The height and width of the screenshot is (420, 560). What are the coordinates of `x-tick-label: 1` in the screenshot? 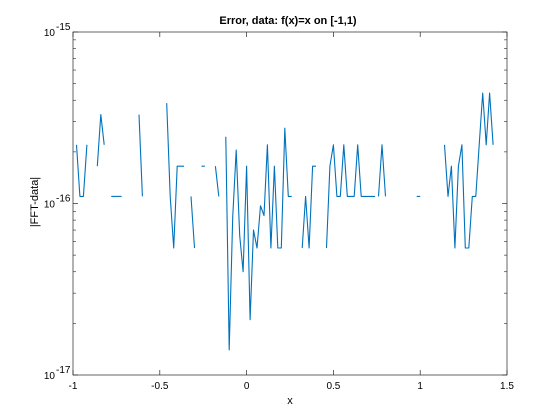 It's located at (420, 386).